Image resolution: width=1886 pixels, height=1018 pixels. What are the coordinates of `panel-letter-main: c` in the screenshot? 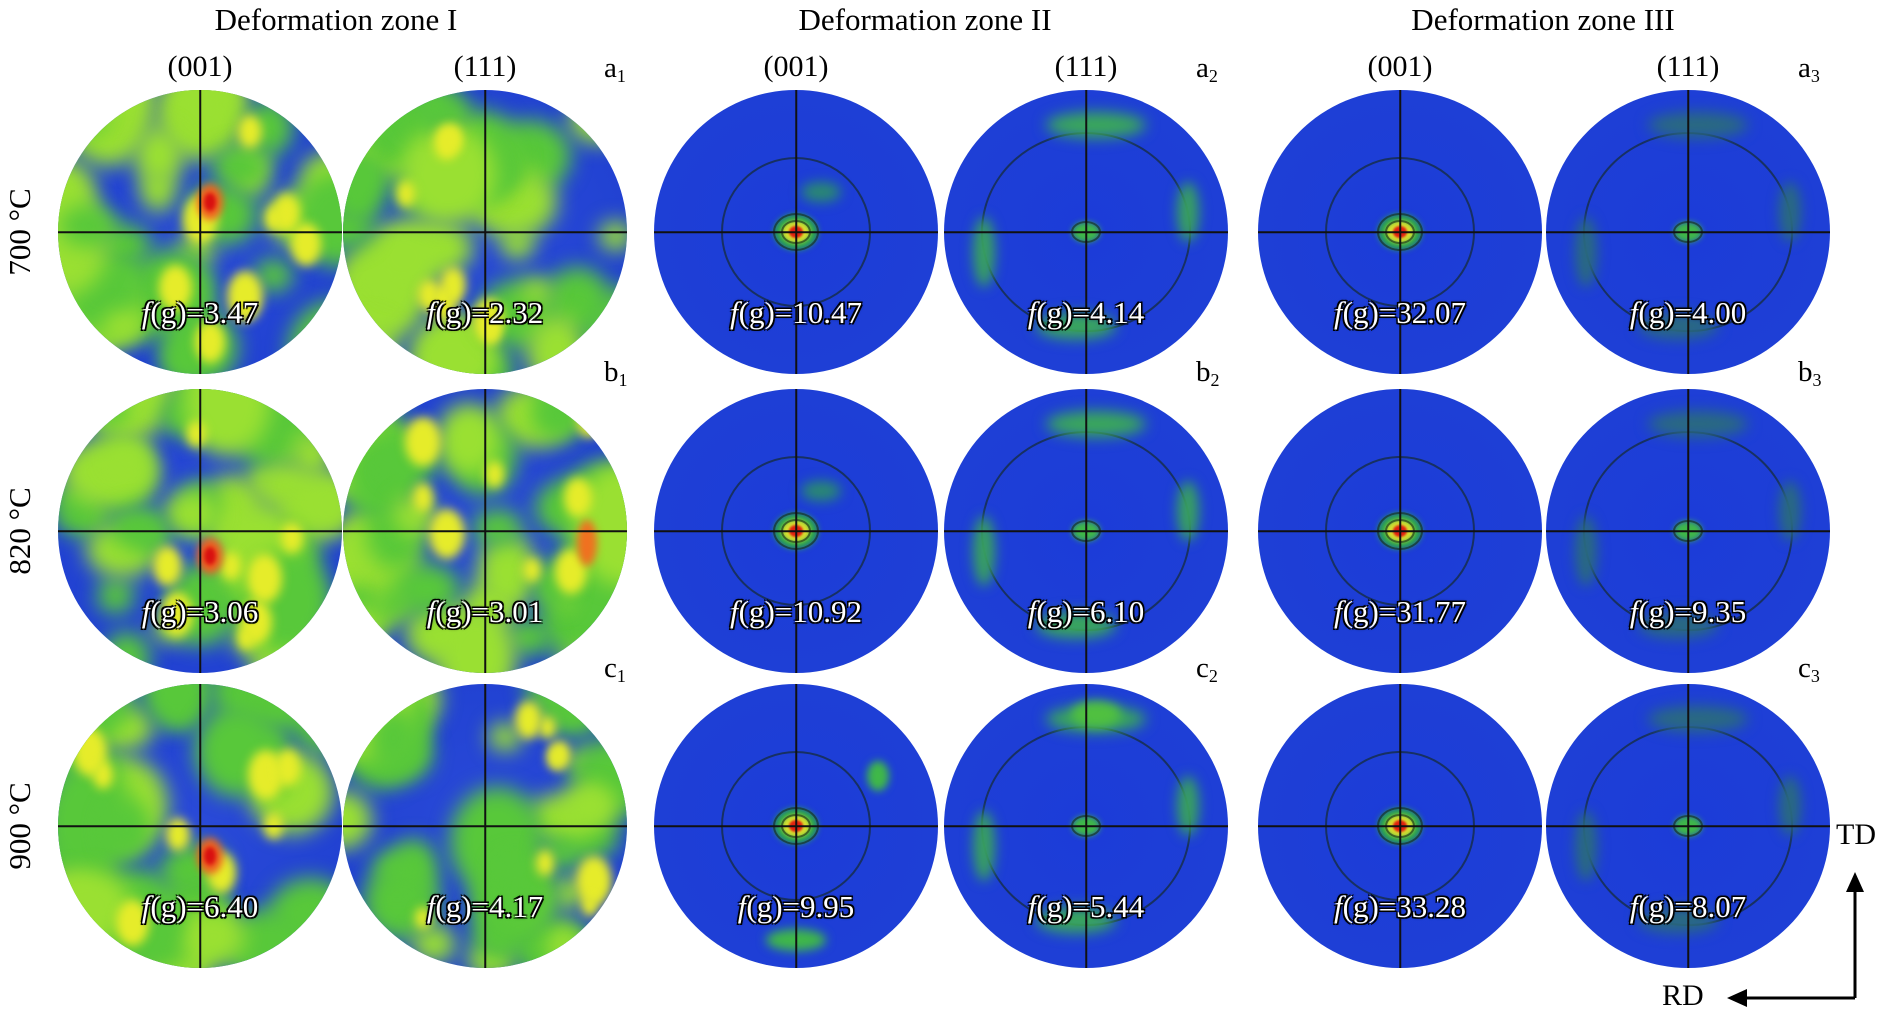 It's located at (1202, 668).